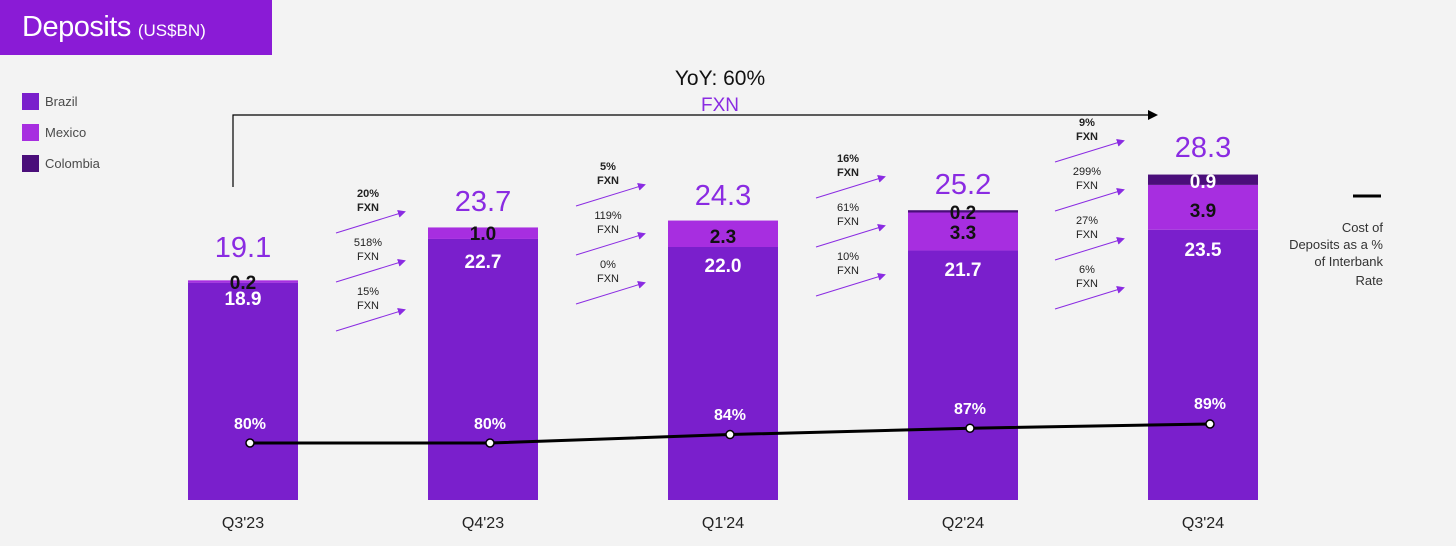 This screenshot has height=546, width=1456. I want to click on value-label-colombia-q224: 0.2, so click(963, 213).